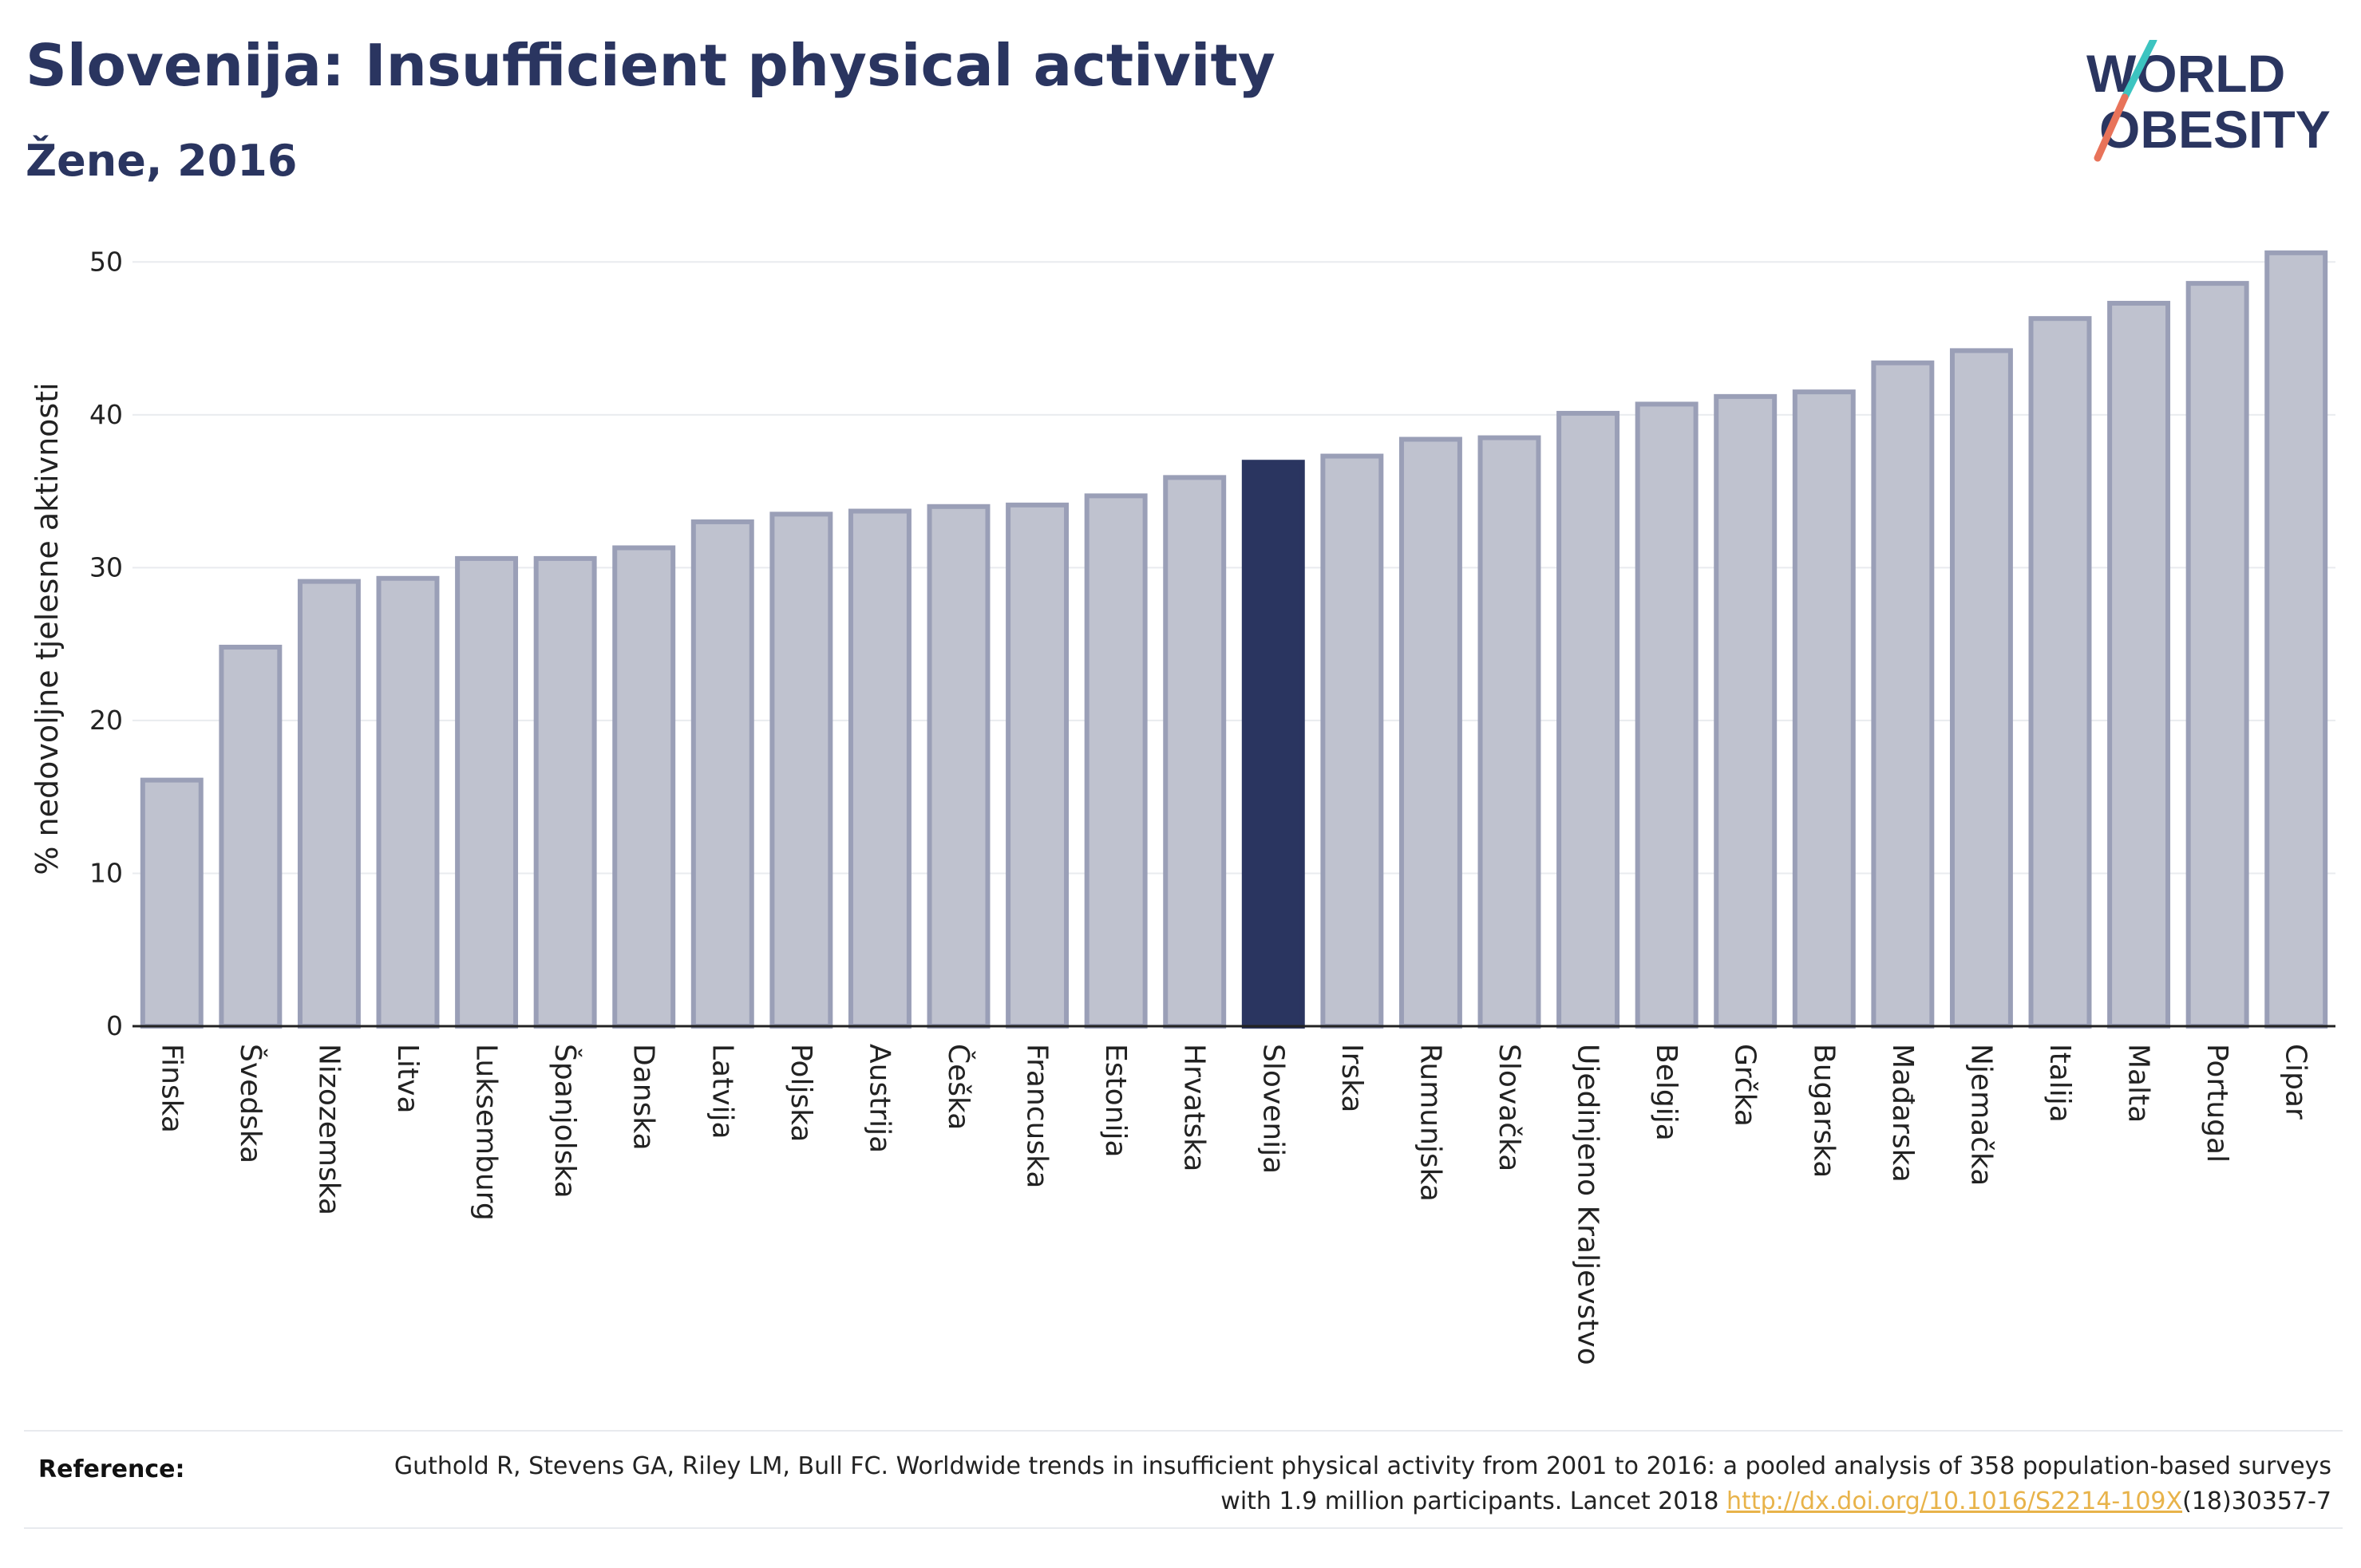 This screenshot has width=2361, height=1568. I want to click on x-tick-label: Finska, so click(171, 1088).